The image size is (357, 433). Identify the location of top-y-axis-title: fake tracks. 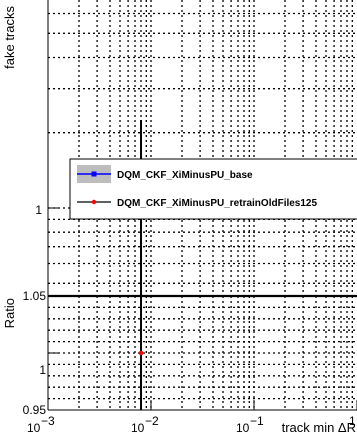
(9, 37).